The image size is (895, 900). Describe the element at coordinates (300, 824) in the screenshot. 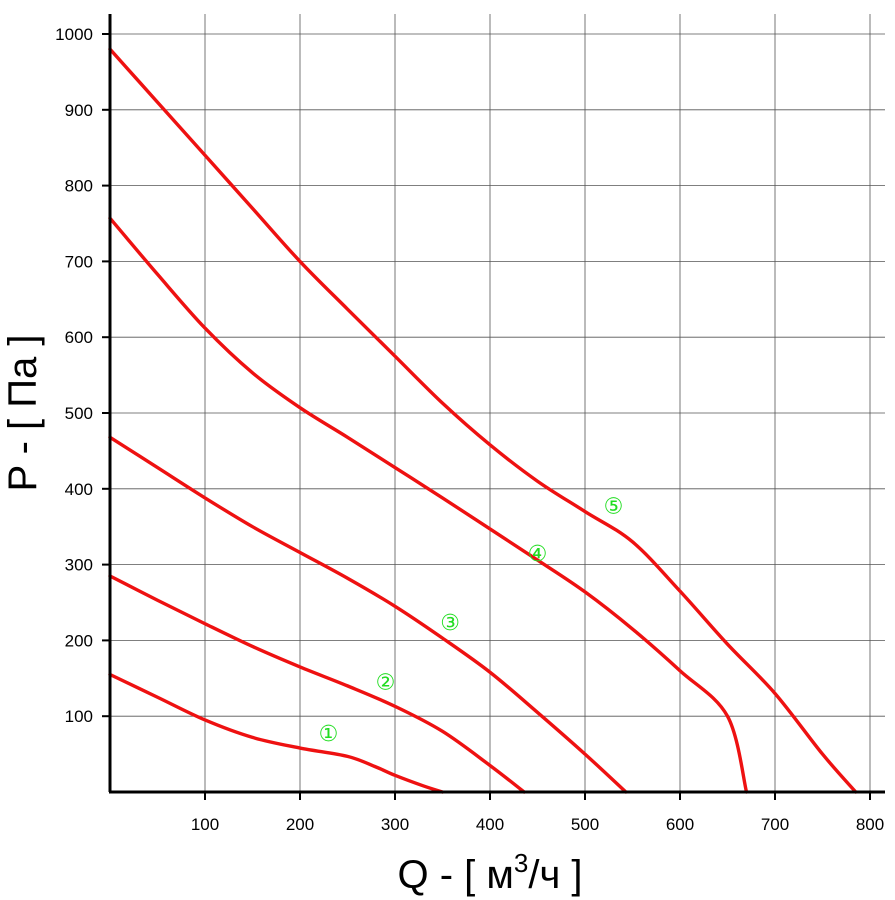

I see `x-tick-label: 200` at that location.